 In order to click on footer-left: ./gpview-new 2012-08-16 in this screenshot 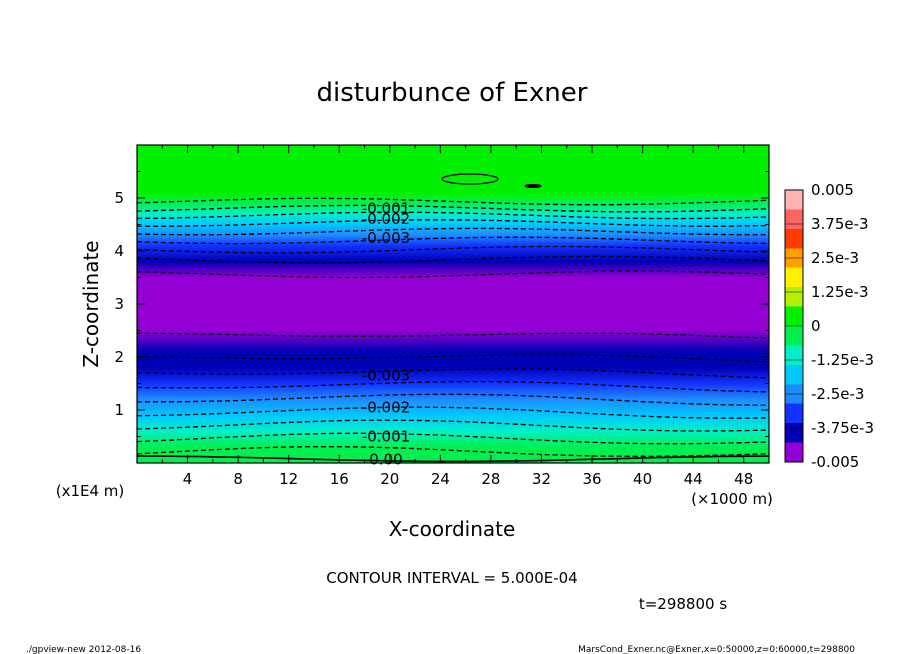, I will do `click(83, 649)`.